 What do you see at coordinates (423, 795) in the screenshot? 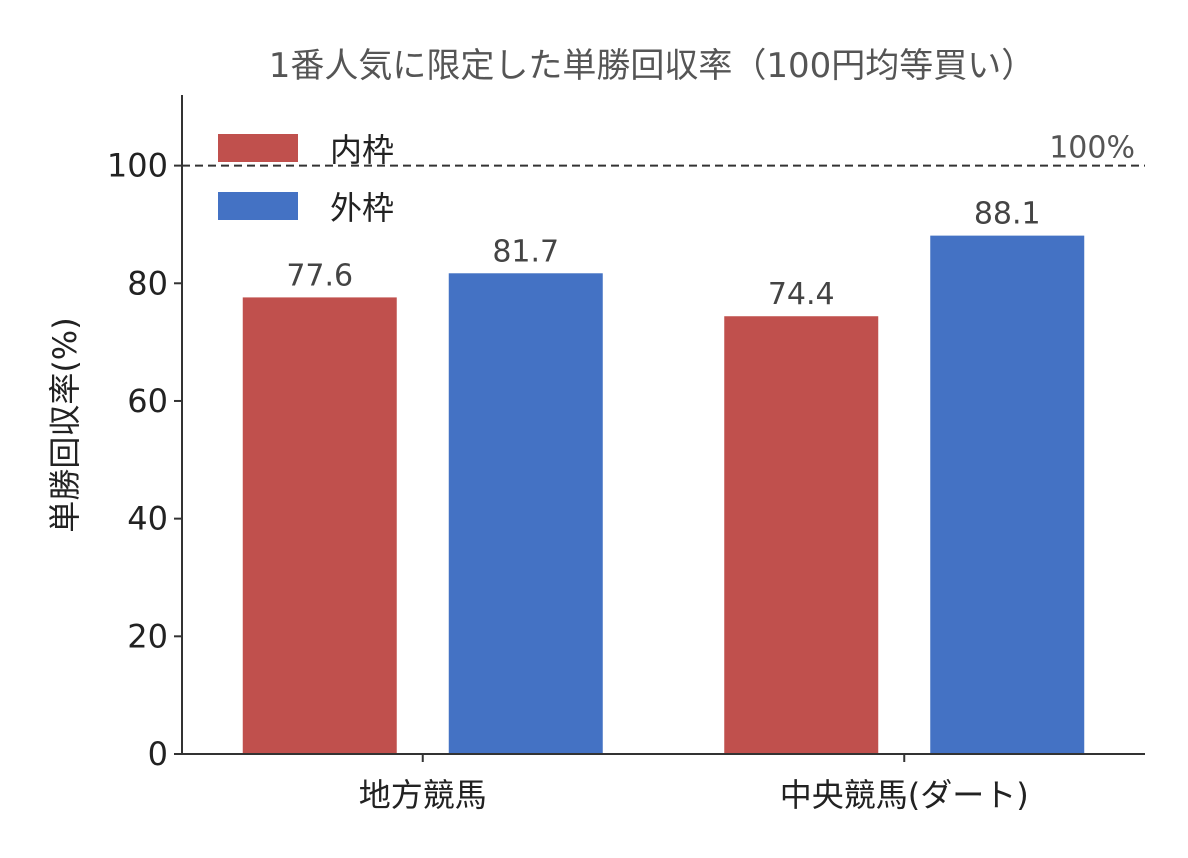
I see `x-tick-label: 地方競馬` at bounding box center [423, 795].